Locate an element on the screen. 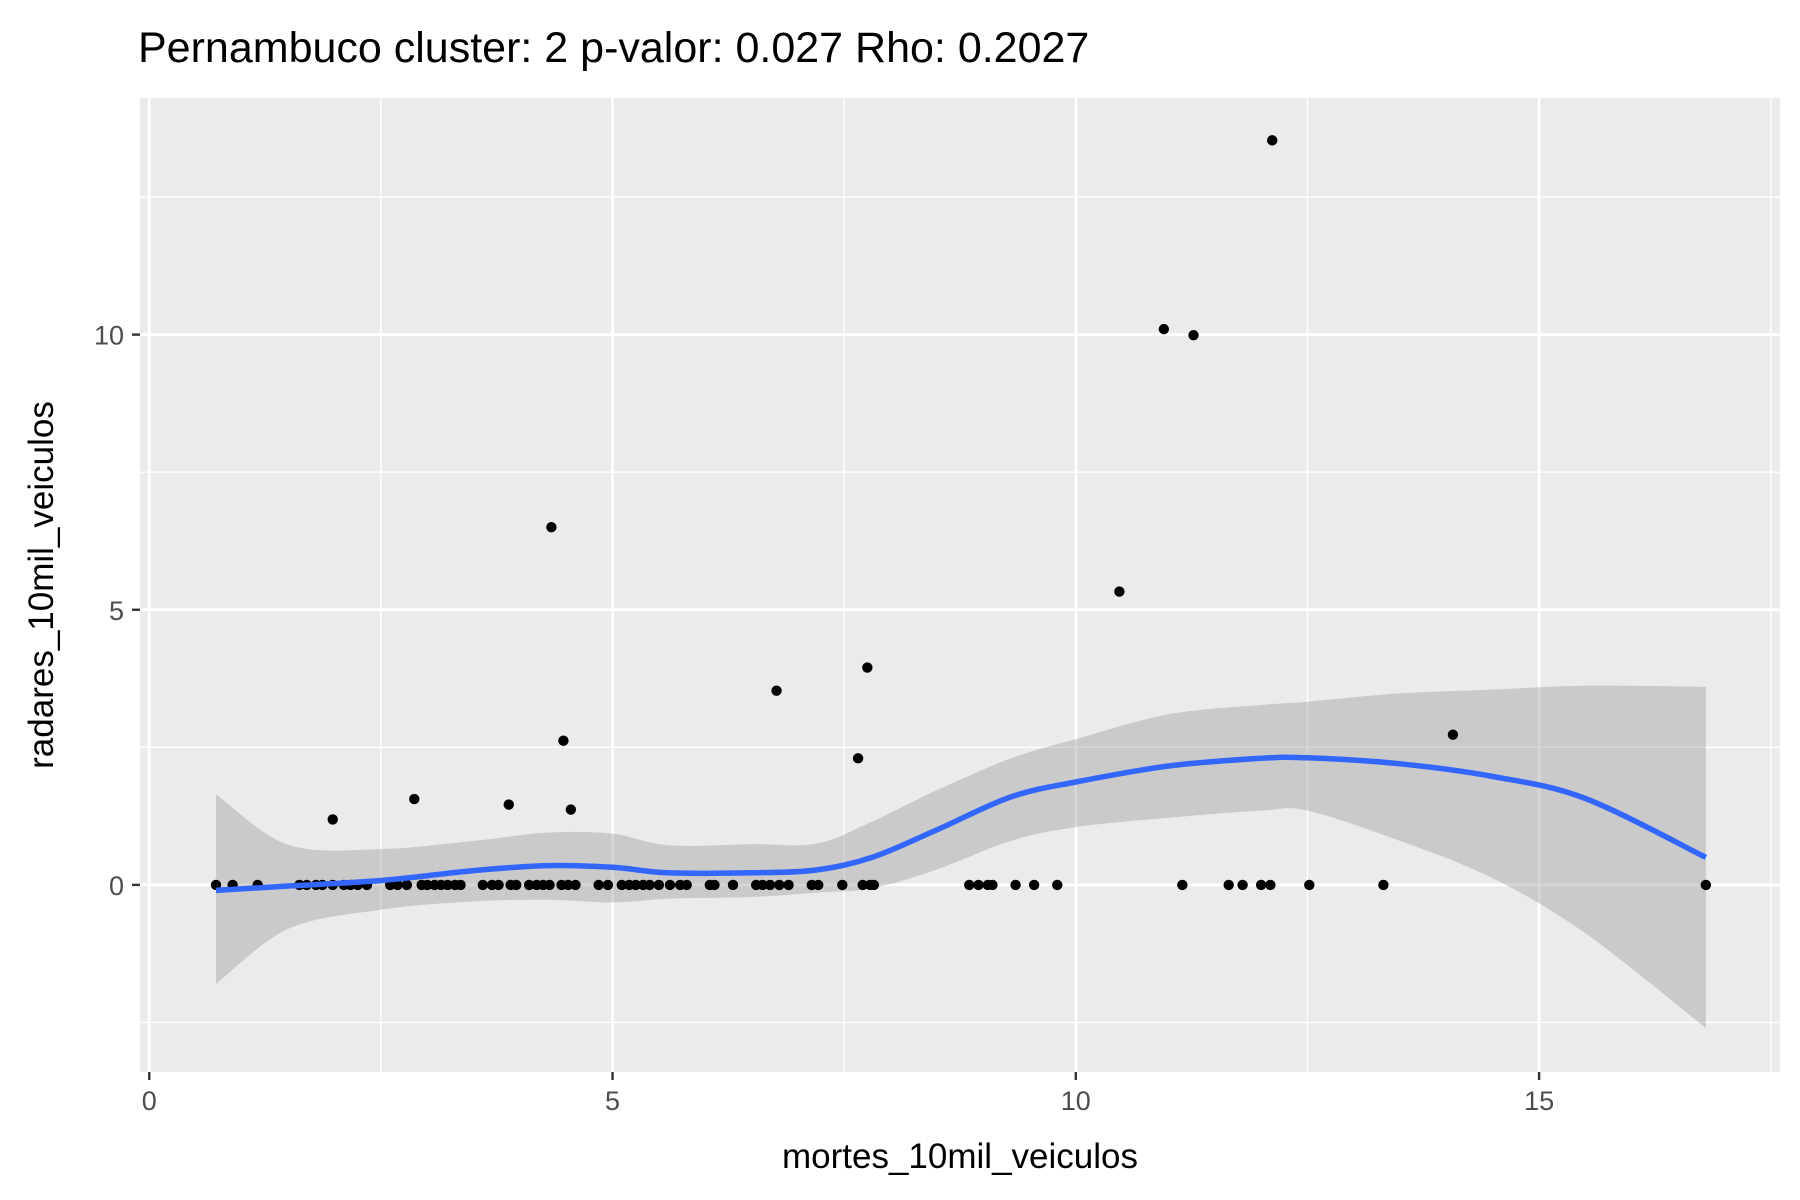 This screenshot has height=1200, width=1800. x-tick-label: 0 is located at coordinates (149, 1101).